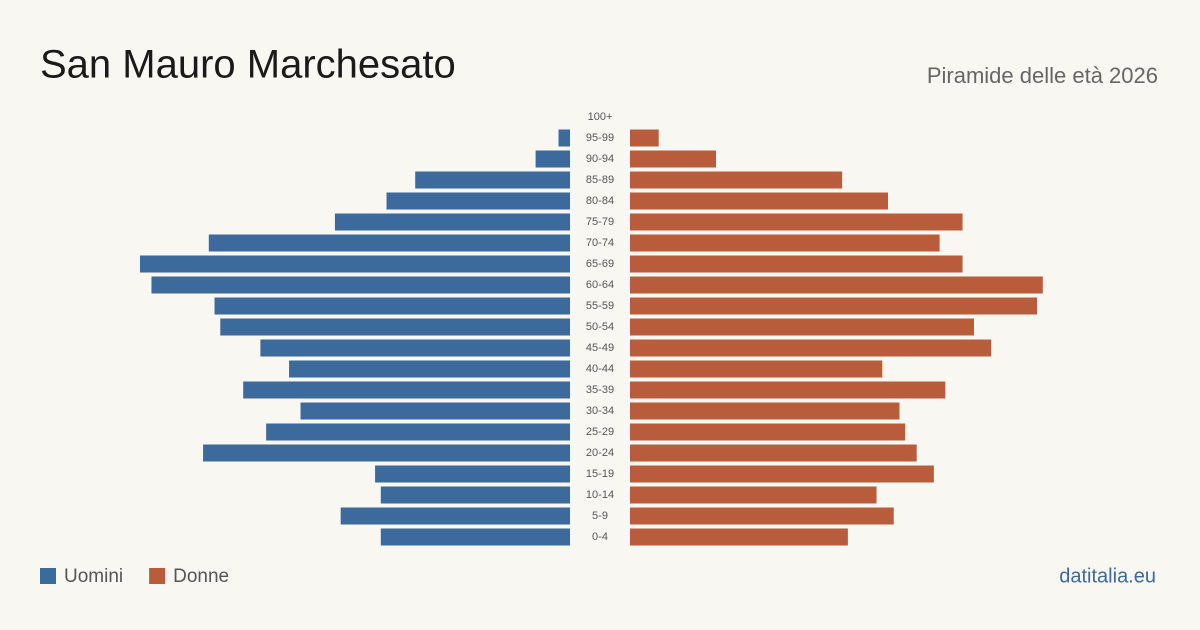 This screenshot has height=630, width=1200. I want to click on age-label: 40-44, so click(600, 369).